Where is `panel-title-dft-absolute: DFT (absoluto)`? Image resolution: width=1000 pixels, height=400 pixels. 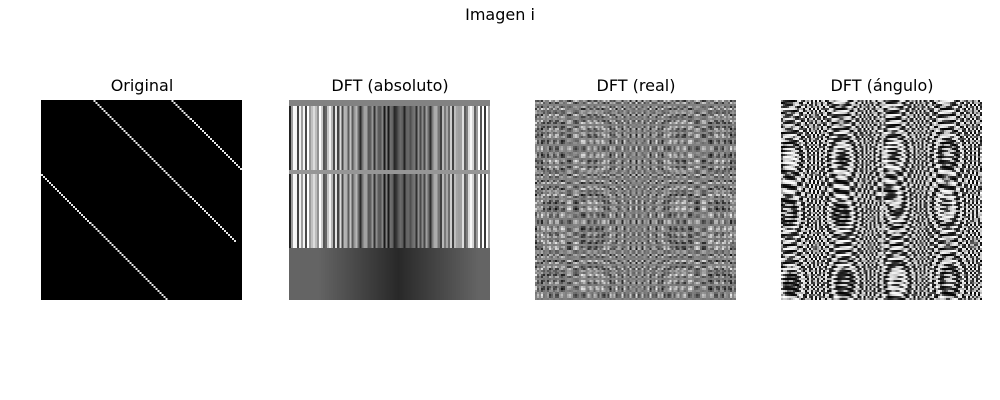
panel-title-dft-absolute: DFT (absoluto) is located at coordinates (390, 85).